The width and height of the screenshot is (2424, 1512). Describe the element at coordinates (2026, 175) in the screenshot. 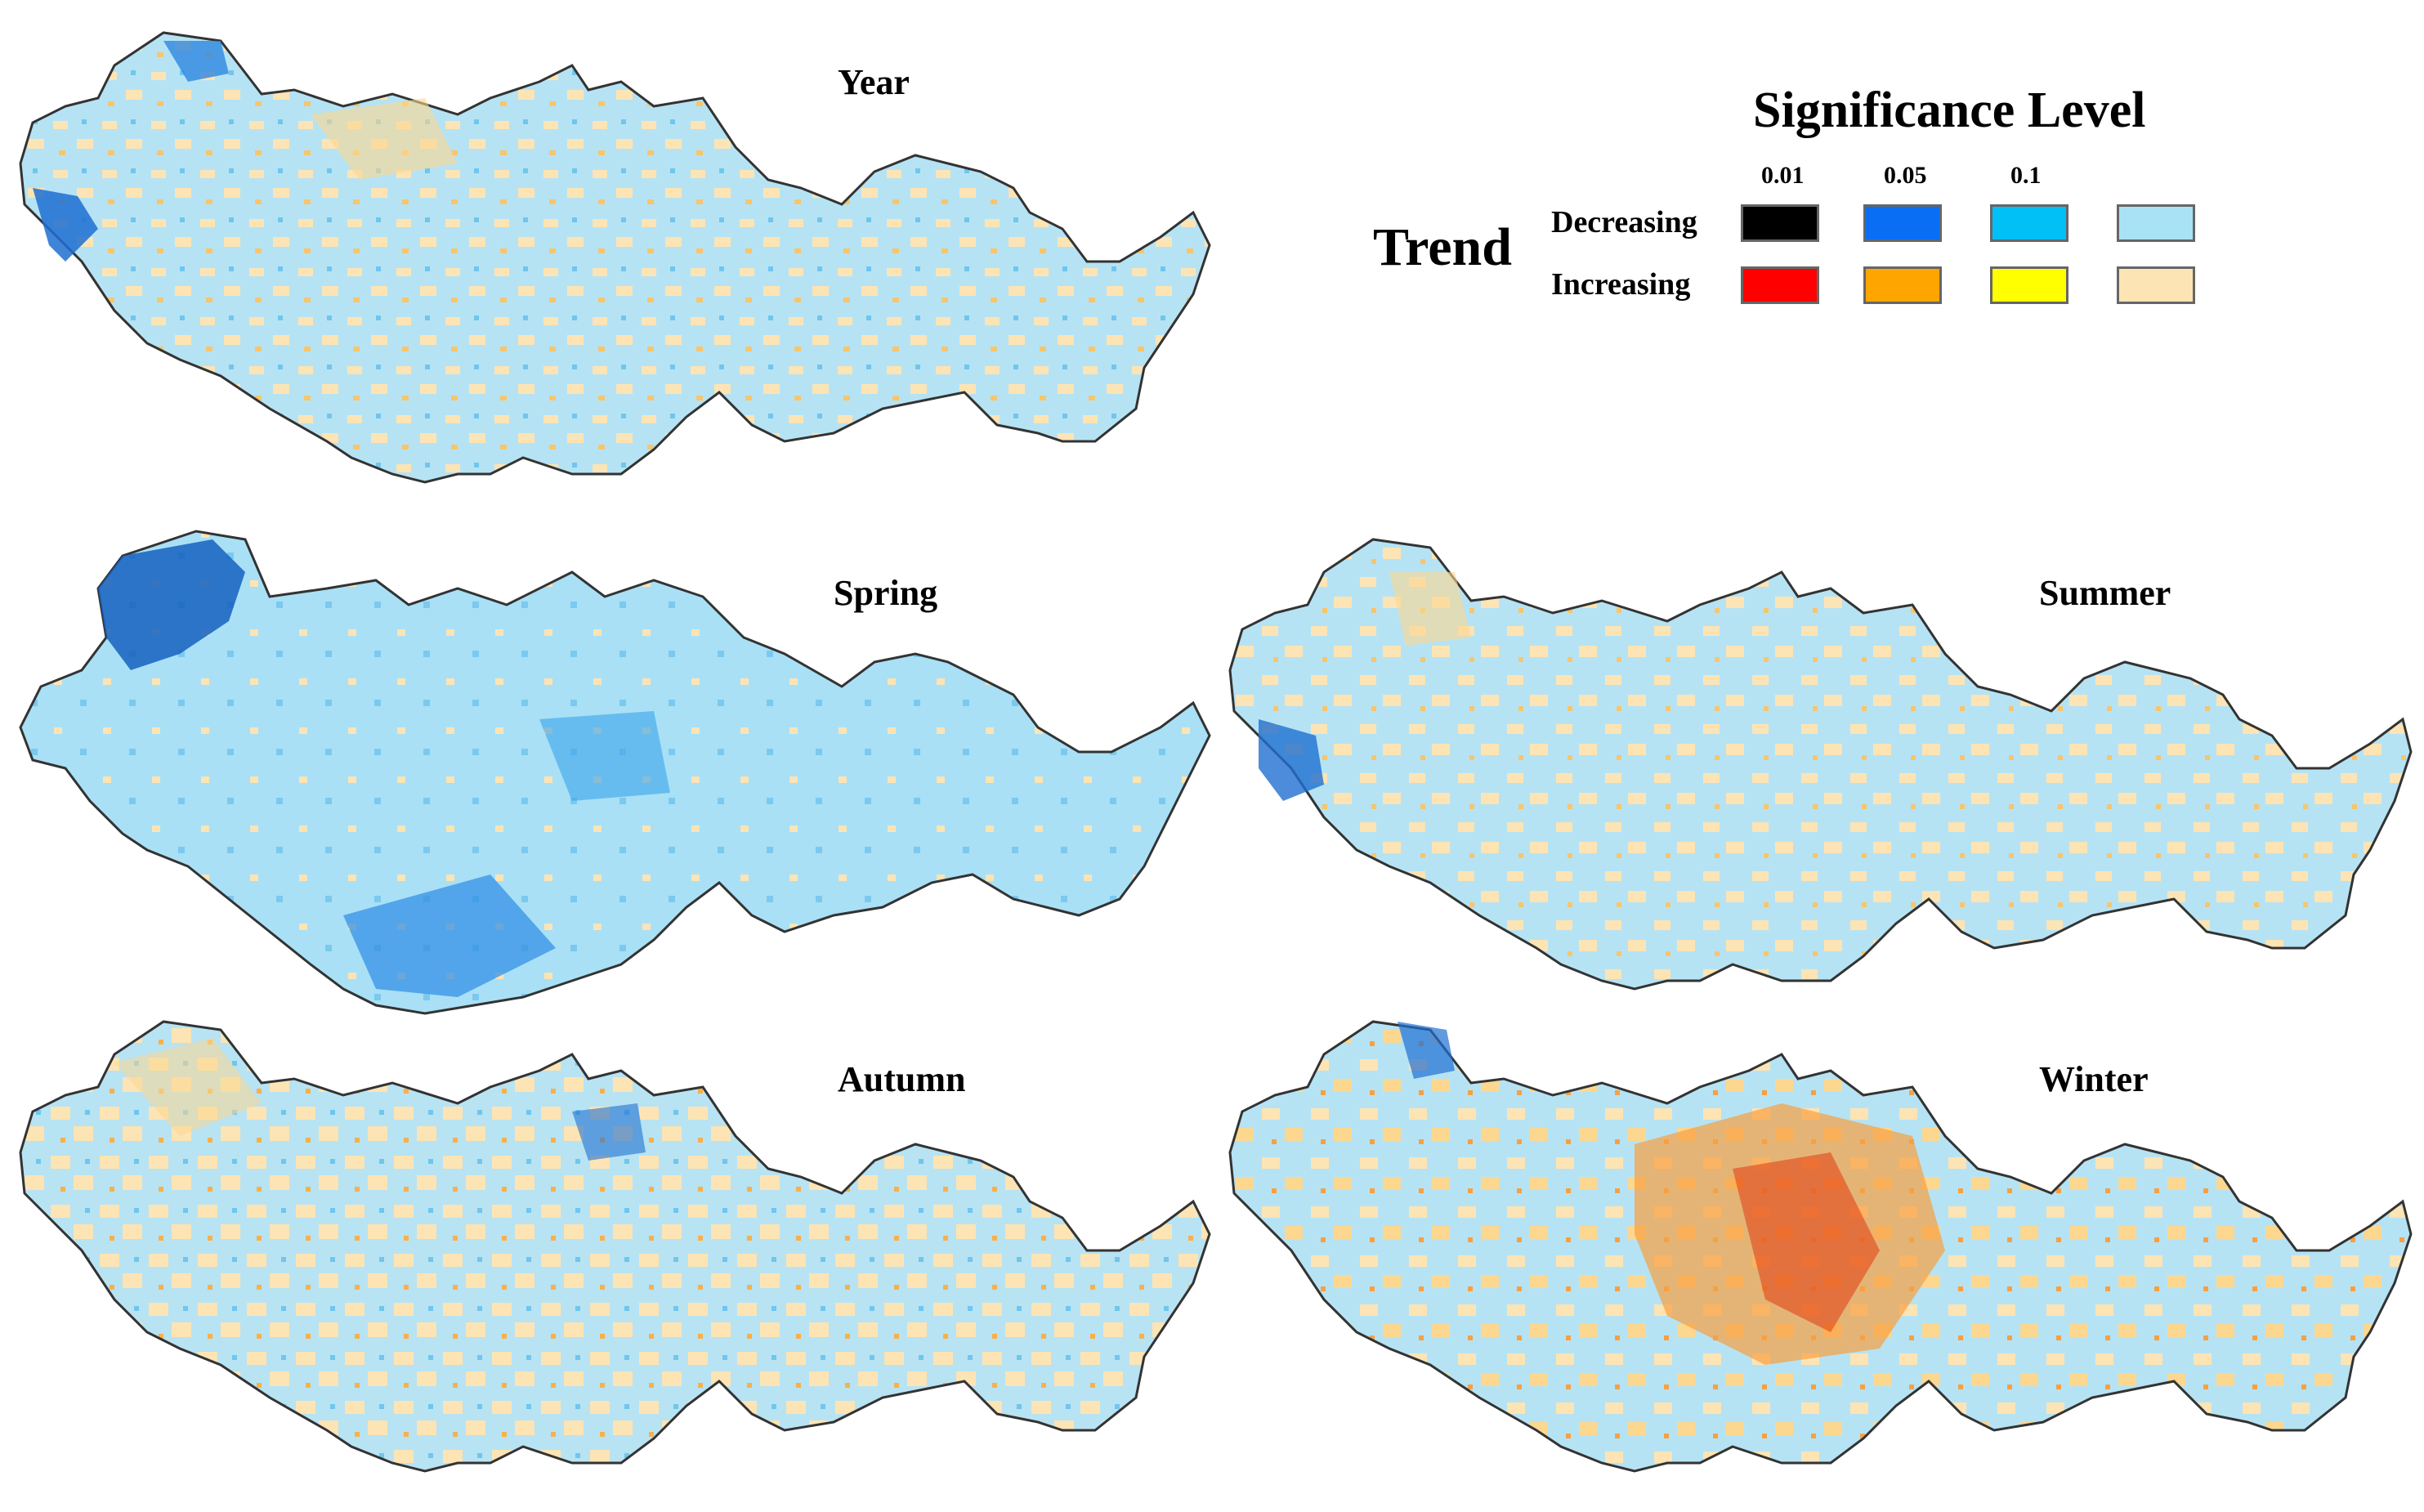

I see `level-0.1: 0.1` at that location.